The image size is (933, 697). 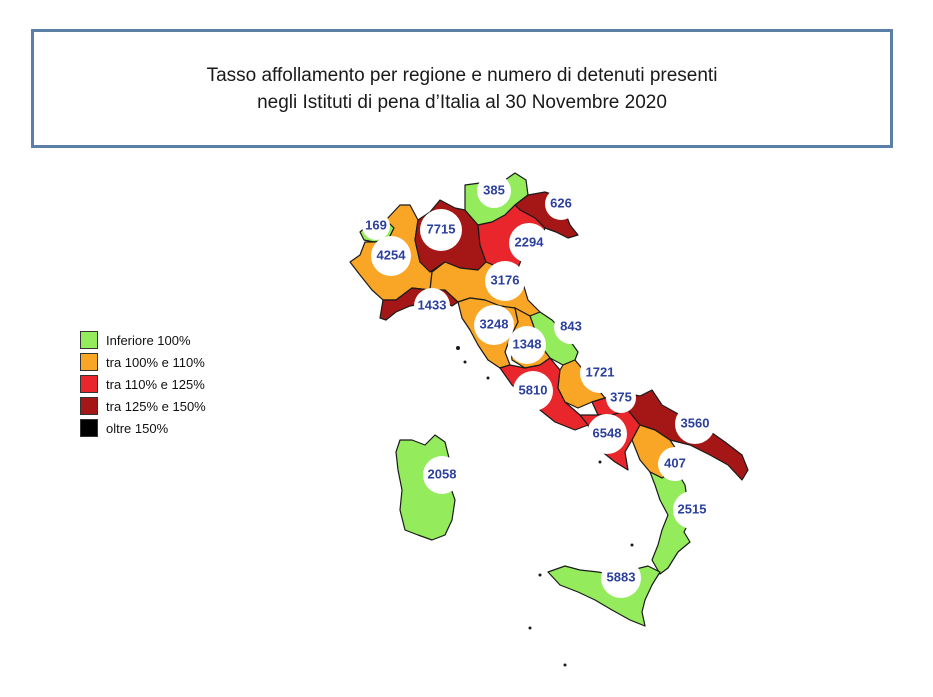 I want to click on legend-label: tra 110% e 125%, so click(x=155, y=384).